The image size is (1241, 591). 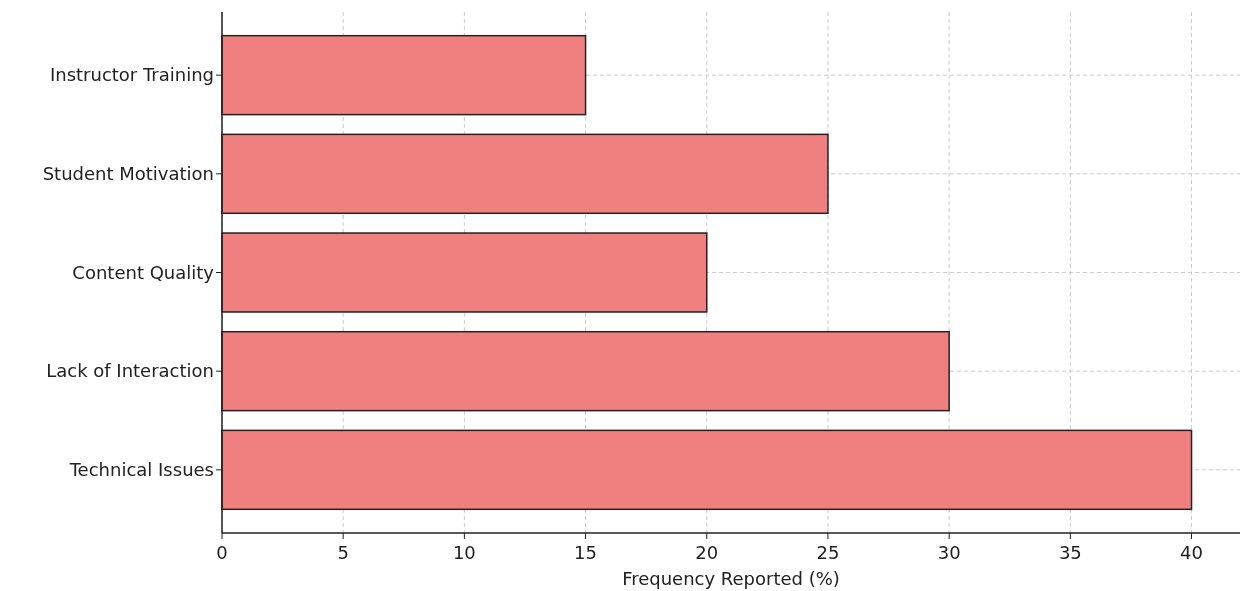 What do you see at coordinates (1191, 552) in the screenshot?
I see `x-tick-label: 40` at bounding box center [1191, 552].